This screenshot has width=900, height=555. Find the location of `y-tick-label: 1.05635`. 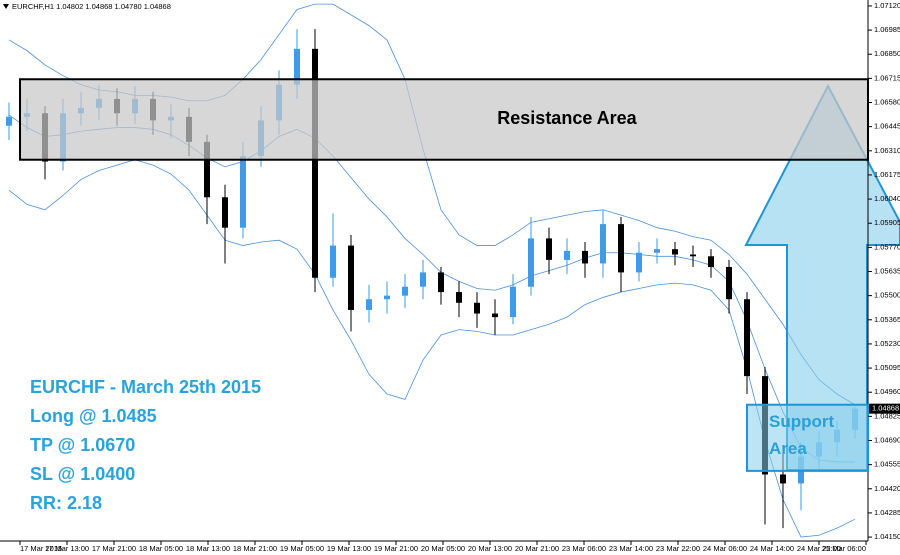

y-tick-label: 1.05635 is located at coordinates (887, 270).